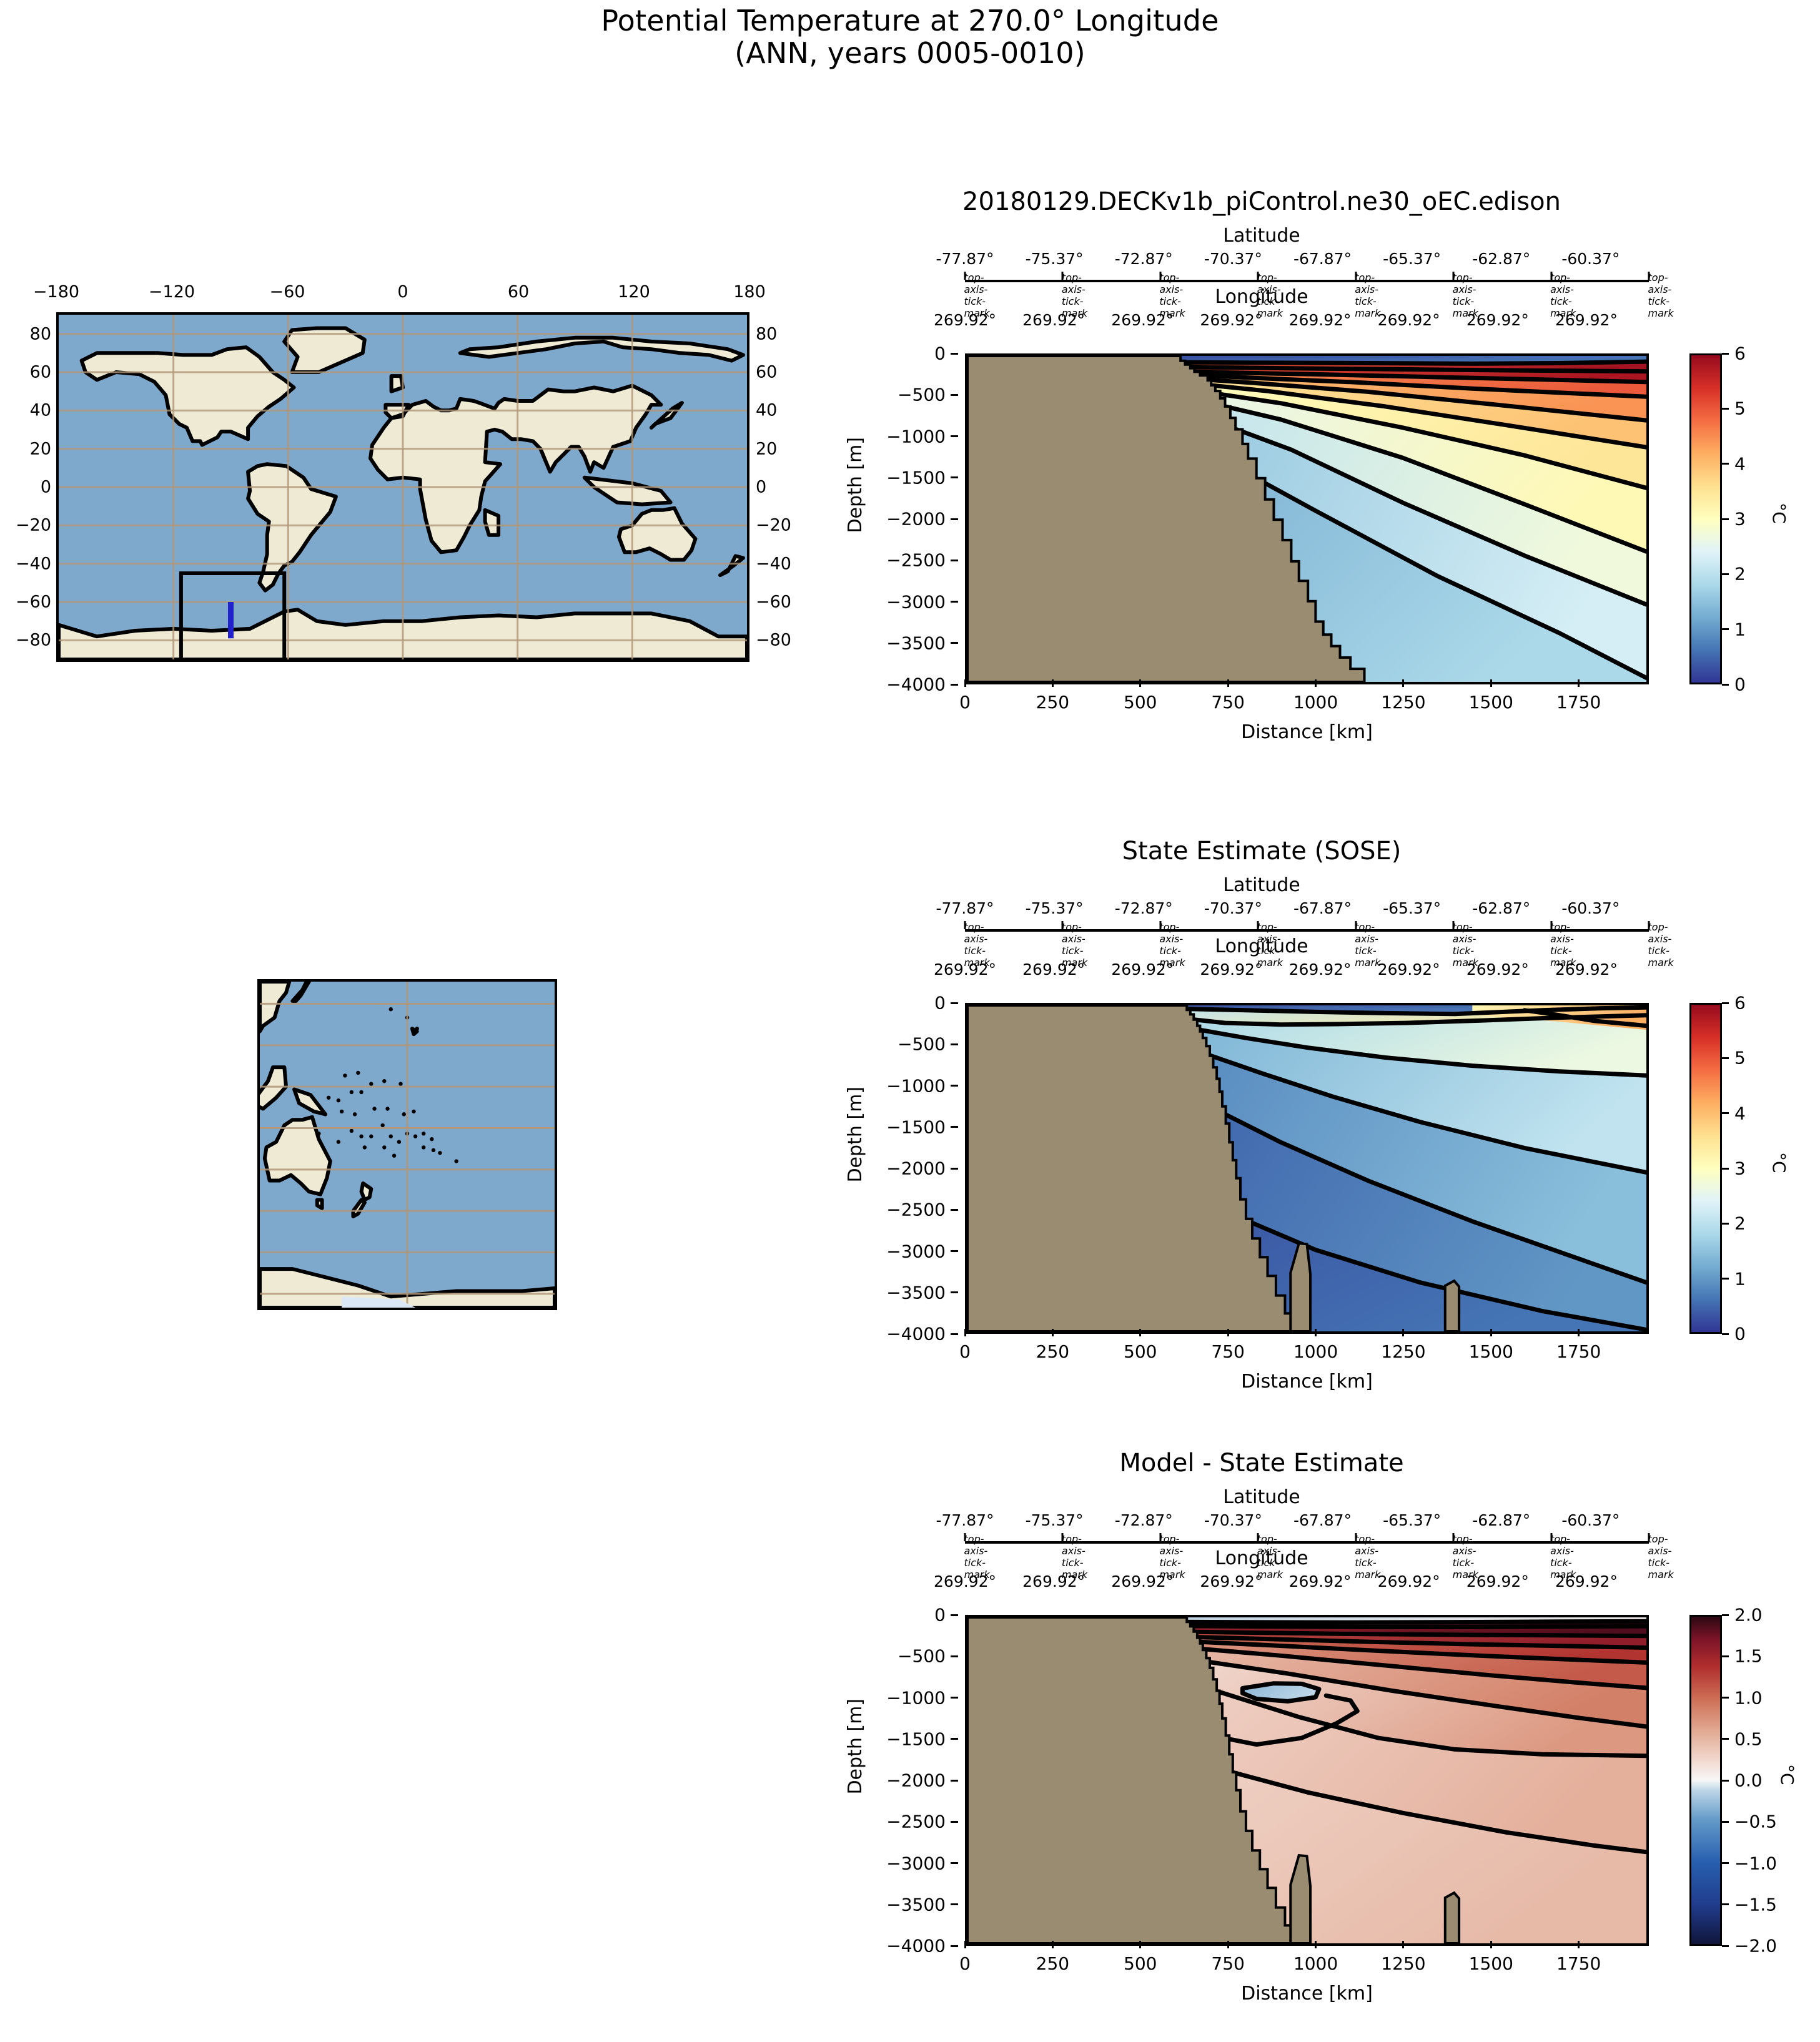 This screenshot has width=1820, height=2042. What do you see at coordinates (916, 684) in the screenshot?
I see `y-tick-label: −4000` at bounding box center [916, 684].